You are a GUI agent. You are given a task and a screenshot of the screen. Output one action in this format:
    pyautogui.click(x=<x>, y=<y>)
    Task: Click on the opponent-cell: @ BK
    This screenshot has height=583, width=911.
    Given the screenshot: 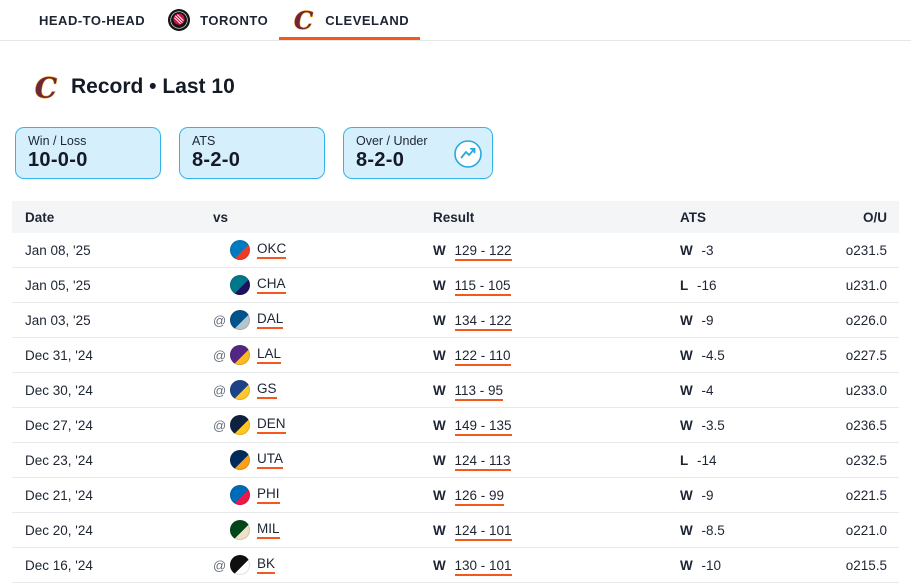 What is the action you would take?
    pyautogui.click(x=307, y=565)
    